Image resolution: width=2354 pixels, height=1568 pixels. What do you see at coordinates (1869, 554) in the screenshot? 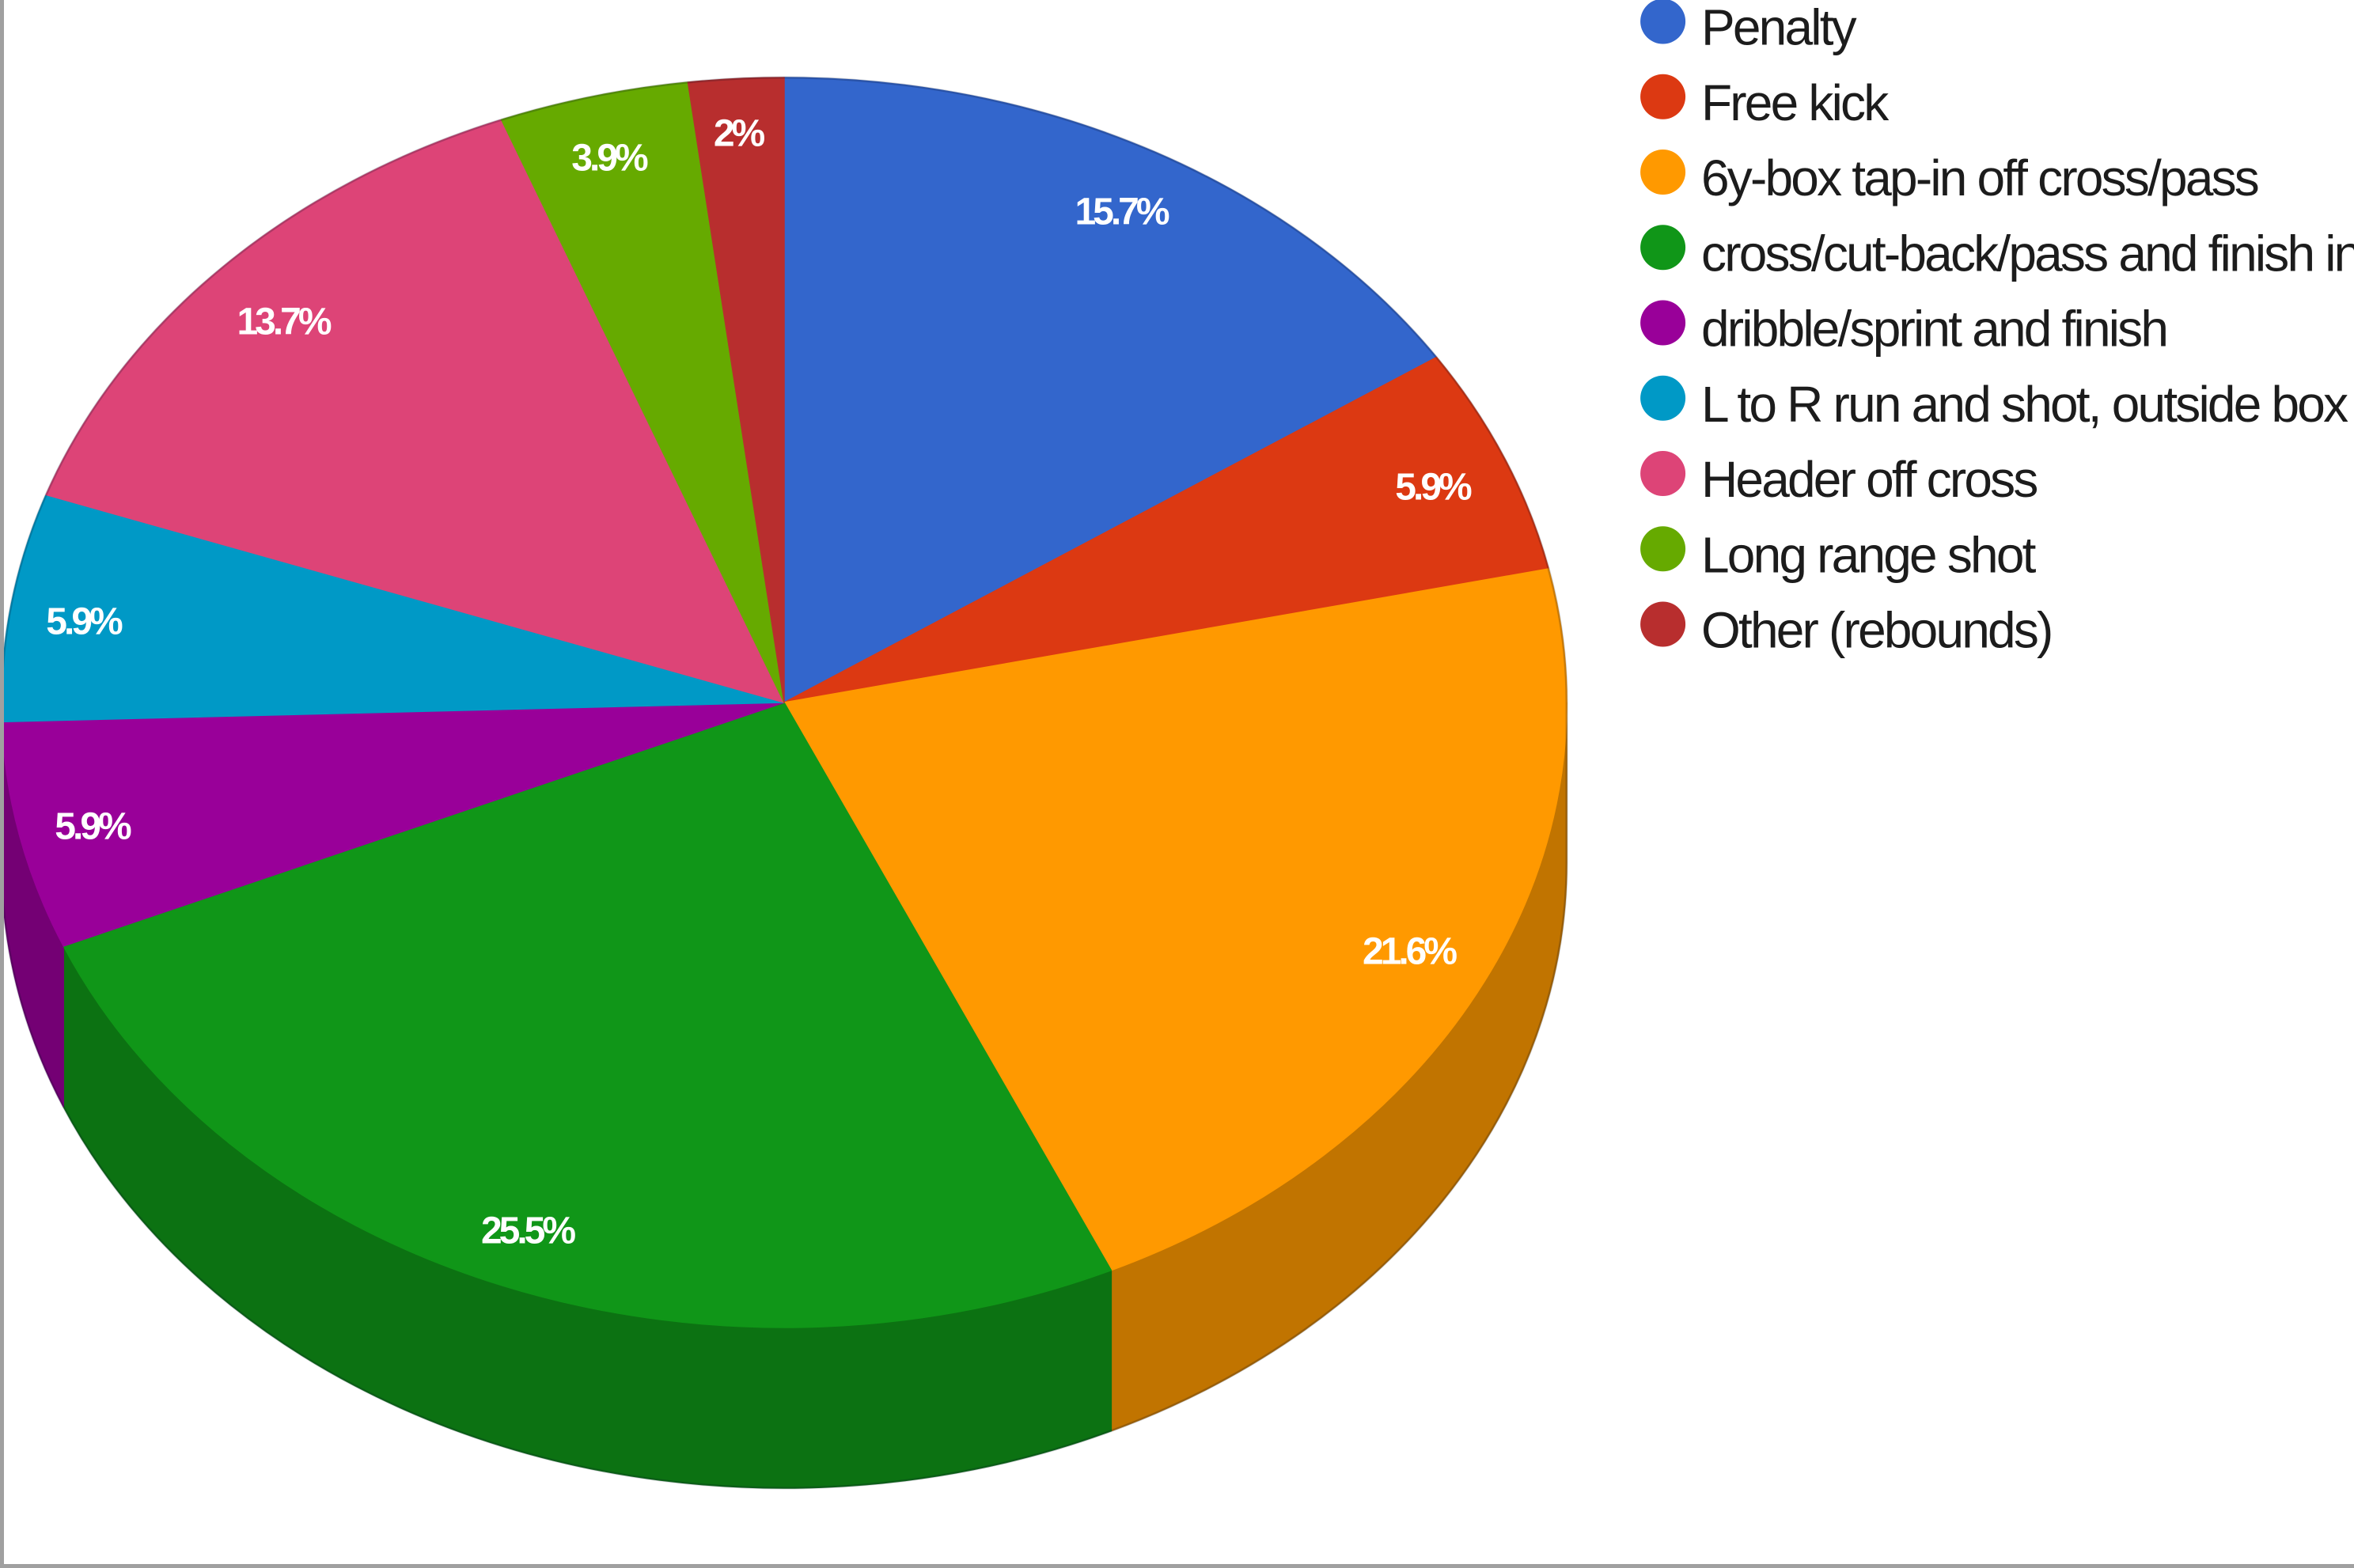
I see `svg-text: Long range shot` at bounding box center [1869, 554].